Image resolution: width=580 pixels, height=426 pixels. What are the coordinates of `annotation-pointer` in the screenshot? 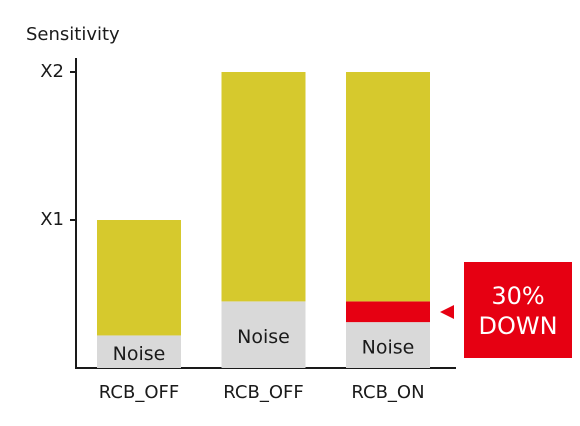 It's located at (447, 312).